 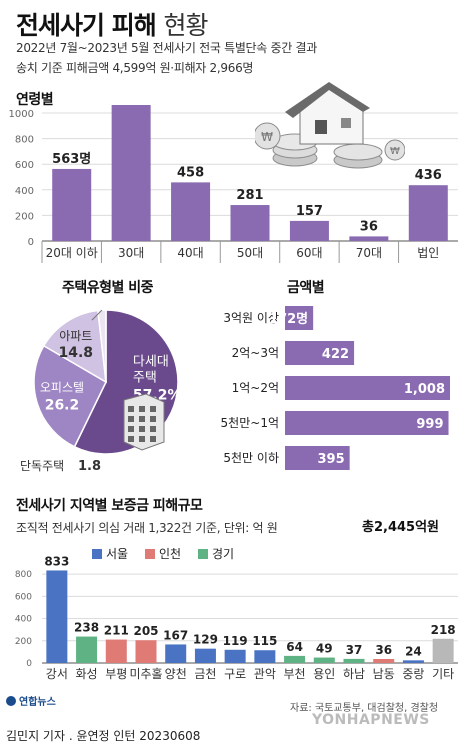 What do you see at coordinates (250, 253) in the screenshot?
I see `age-category-label: 50대` at bounding box center [250, 253].